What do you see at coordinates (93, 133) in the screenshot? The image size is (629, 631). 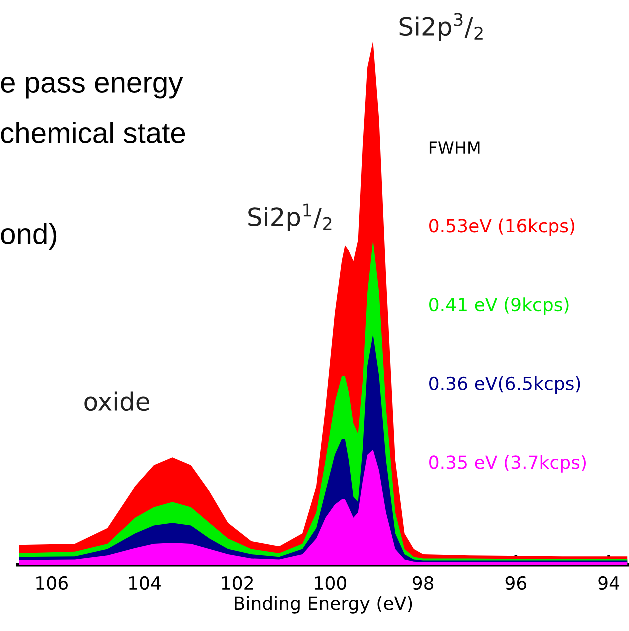 I see `annotation: chemical state` at bounding box center [93, 133].